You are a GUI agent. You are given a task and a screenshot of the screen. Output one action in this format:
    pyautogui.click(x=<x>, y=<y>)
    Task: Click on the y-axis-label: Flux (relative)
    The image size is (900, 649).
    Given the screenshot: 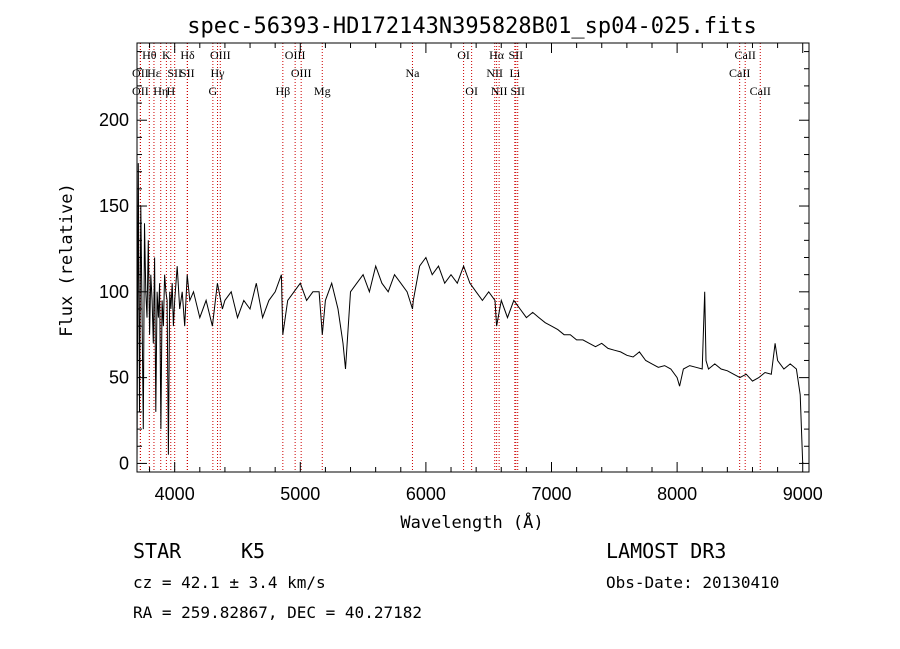 What is the action you would take?
    pyautogui.click(x=67, y=260)
    